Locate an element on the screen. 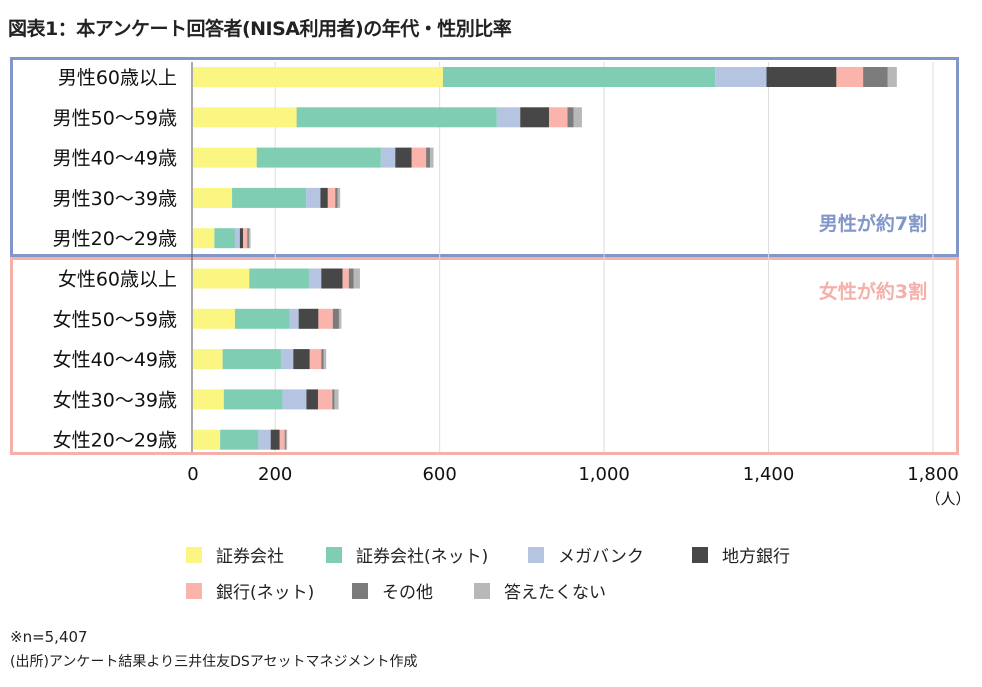 Image resolution: width=982 pixels, height=687 pixels. category-label: 女性40〜49歳 is located at coordinates (115, 360).